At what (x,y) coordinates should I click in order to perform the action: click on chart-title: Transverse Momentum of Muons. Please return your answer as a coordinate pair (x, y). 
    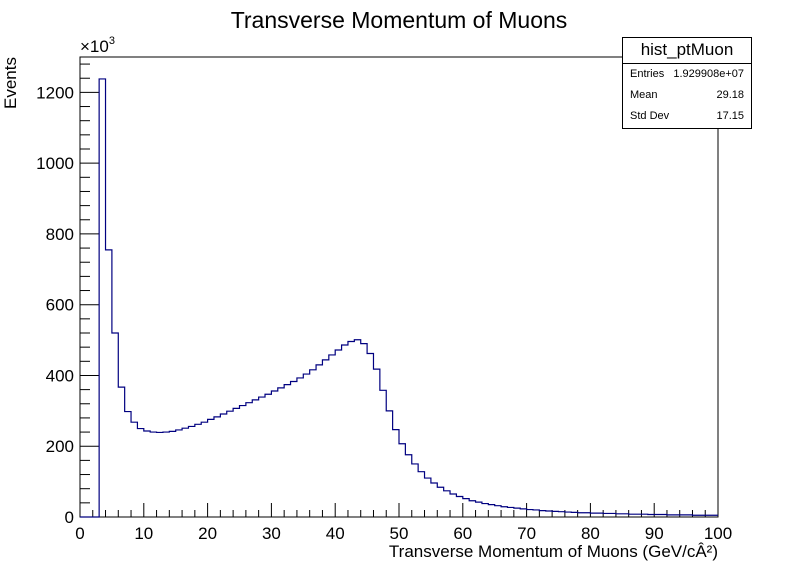
    Looking at the image, I should click on (399, 20).